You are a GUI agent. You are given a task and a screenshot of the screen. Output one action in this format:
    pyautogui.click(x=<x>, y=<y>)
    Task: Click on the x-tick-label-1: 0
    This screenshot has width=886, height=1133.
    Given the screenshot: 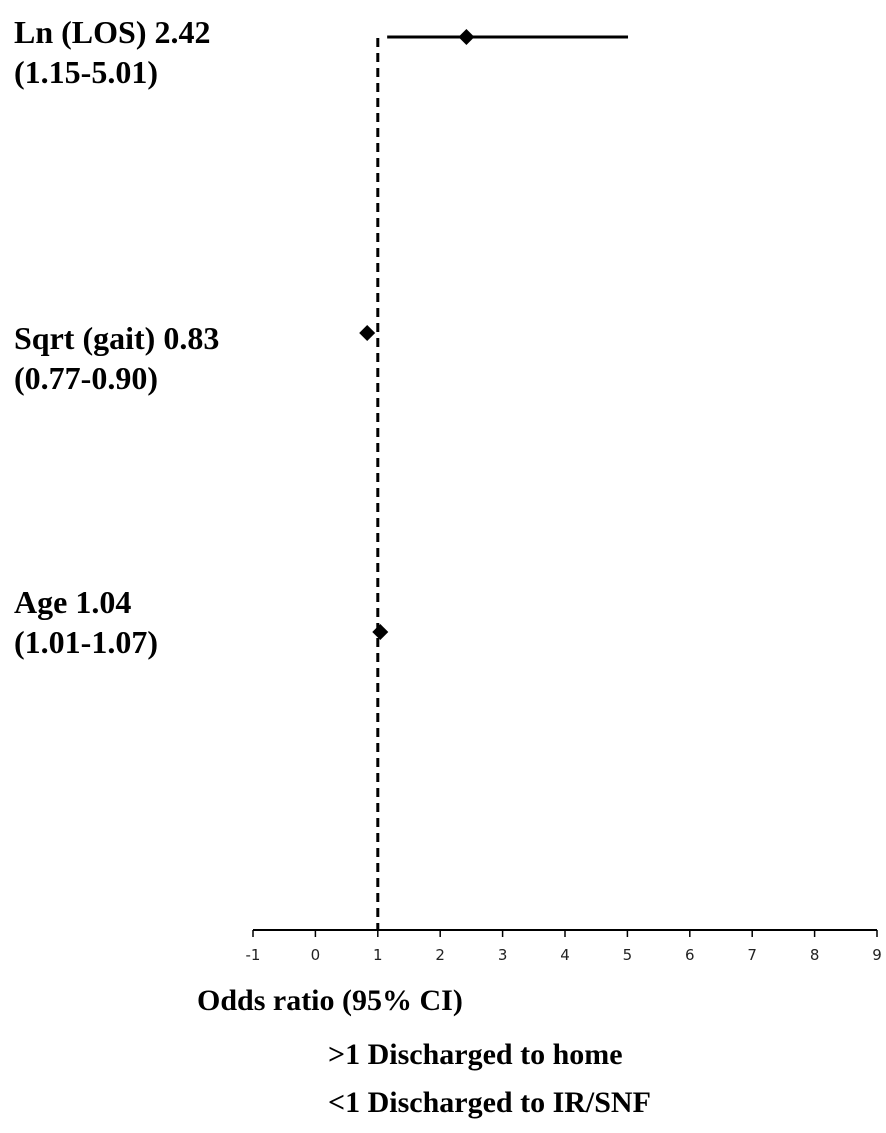 What is the action you would take?
    pyautogui.click(x=316, y=955)
    